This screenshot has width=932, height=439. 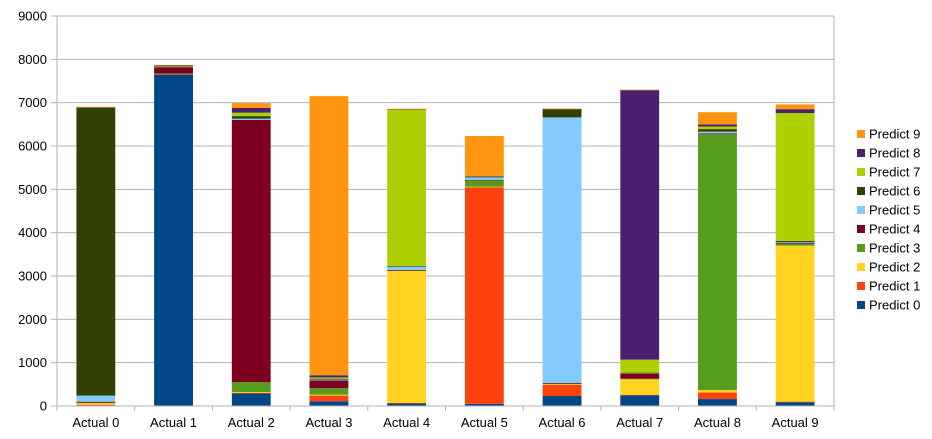 I want to click on x-tick-label: Actual 5, so click(x=484, y=422).